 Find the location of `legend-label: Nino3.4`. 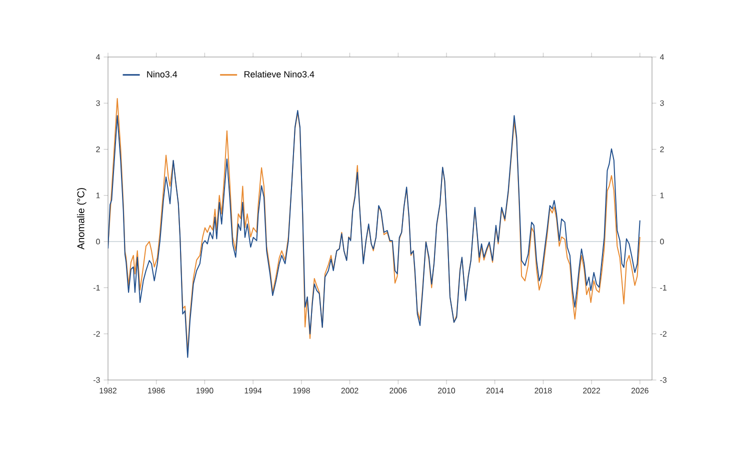

legend-label: Nino3.4 is located at coordinates (162, 74).